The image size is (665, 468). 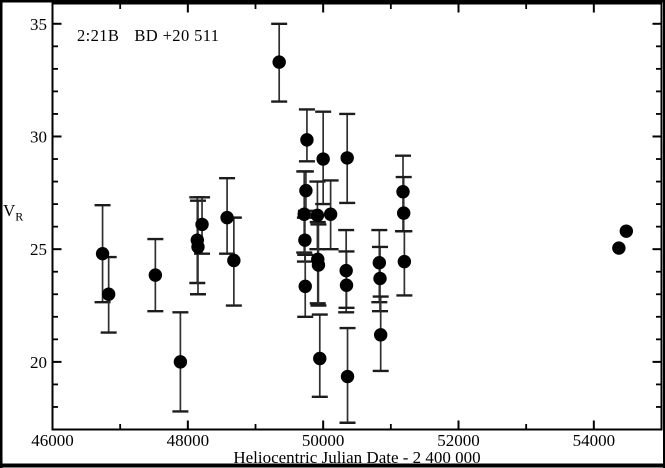 I want to click on x-tick-label: 54000, so click(x=594, y=440).